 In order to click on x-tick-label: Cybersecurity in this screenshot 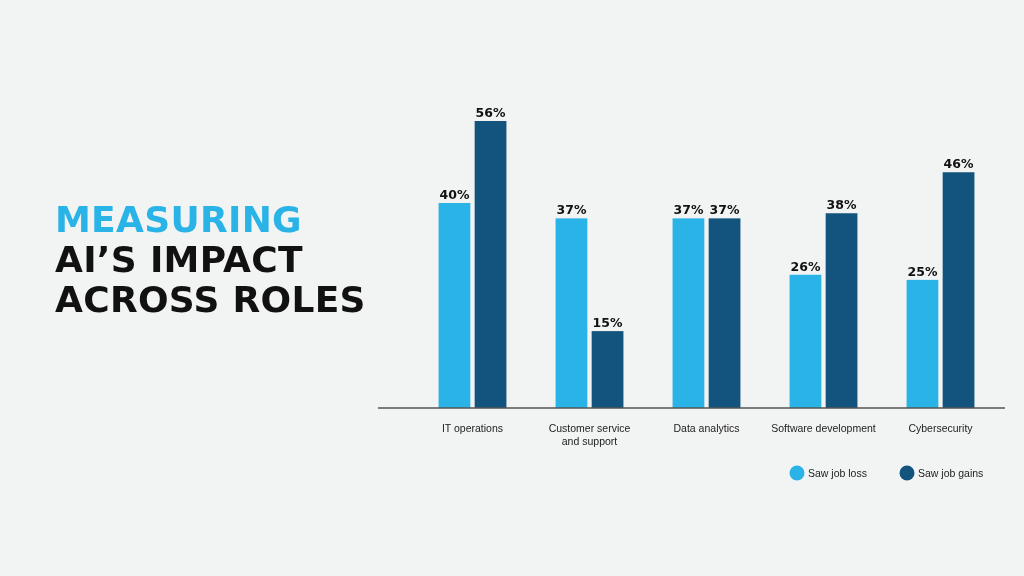, I will do `click(941, 428)`.